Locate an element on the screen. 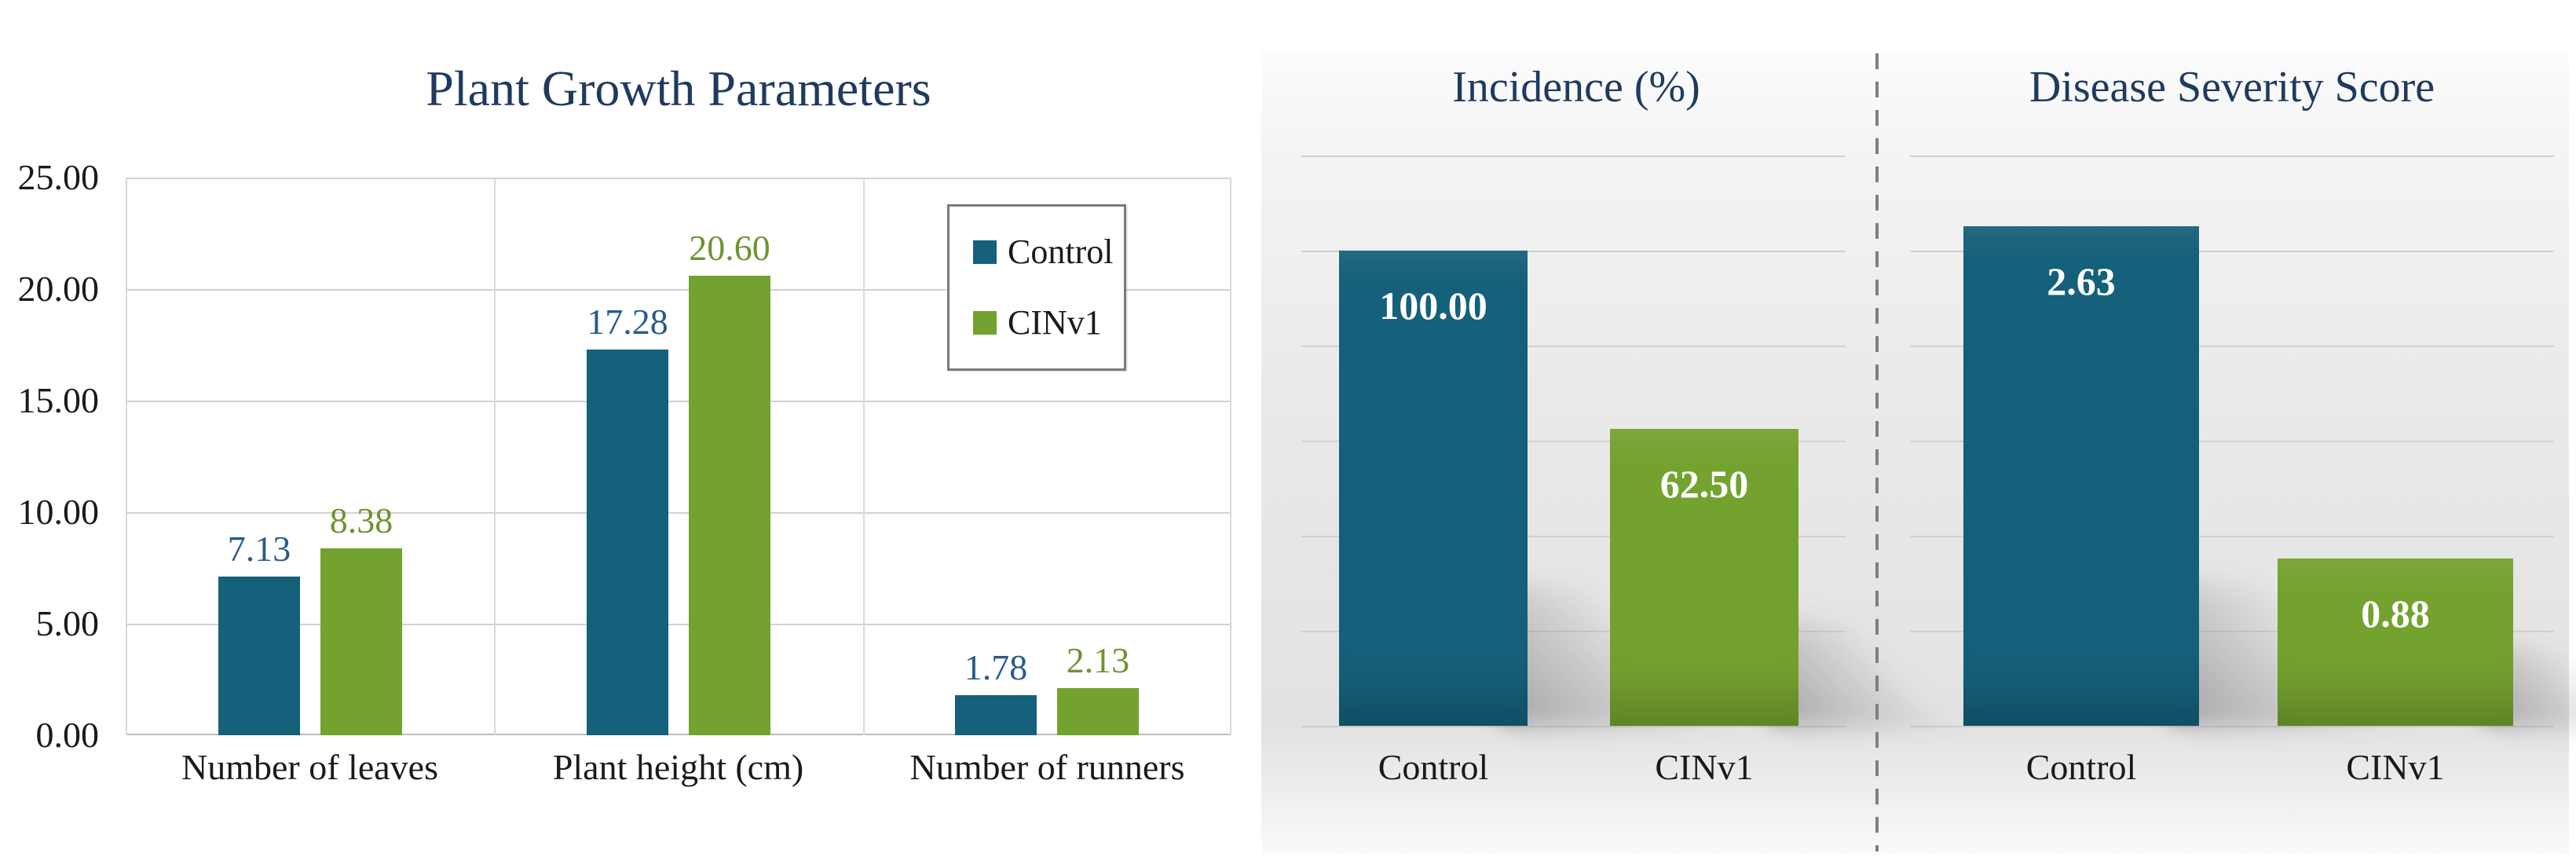  value-label: 8.38 is located at coordinates (361, 520).